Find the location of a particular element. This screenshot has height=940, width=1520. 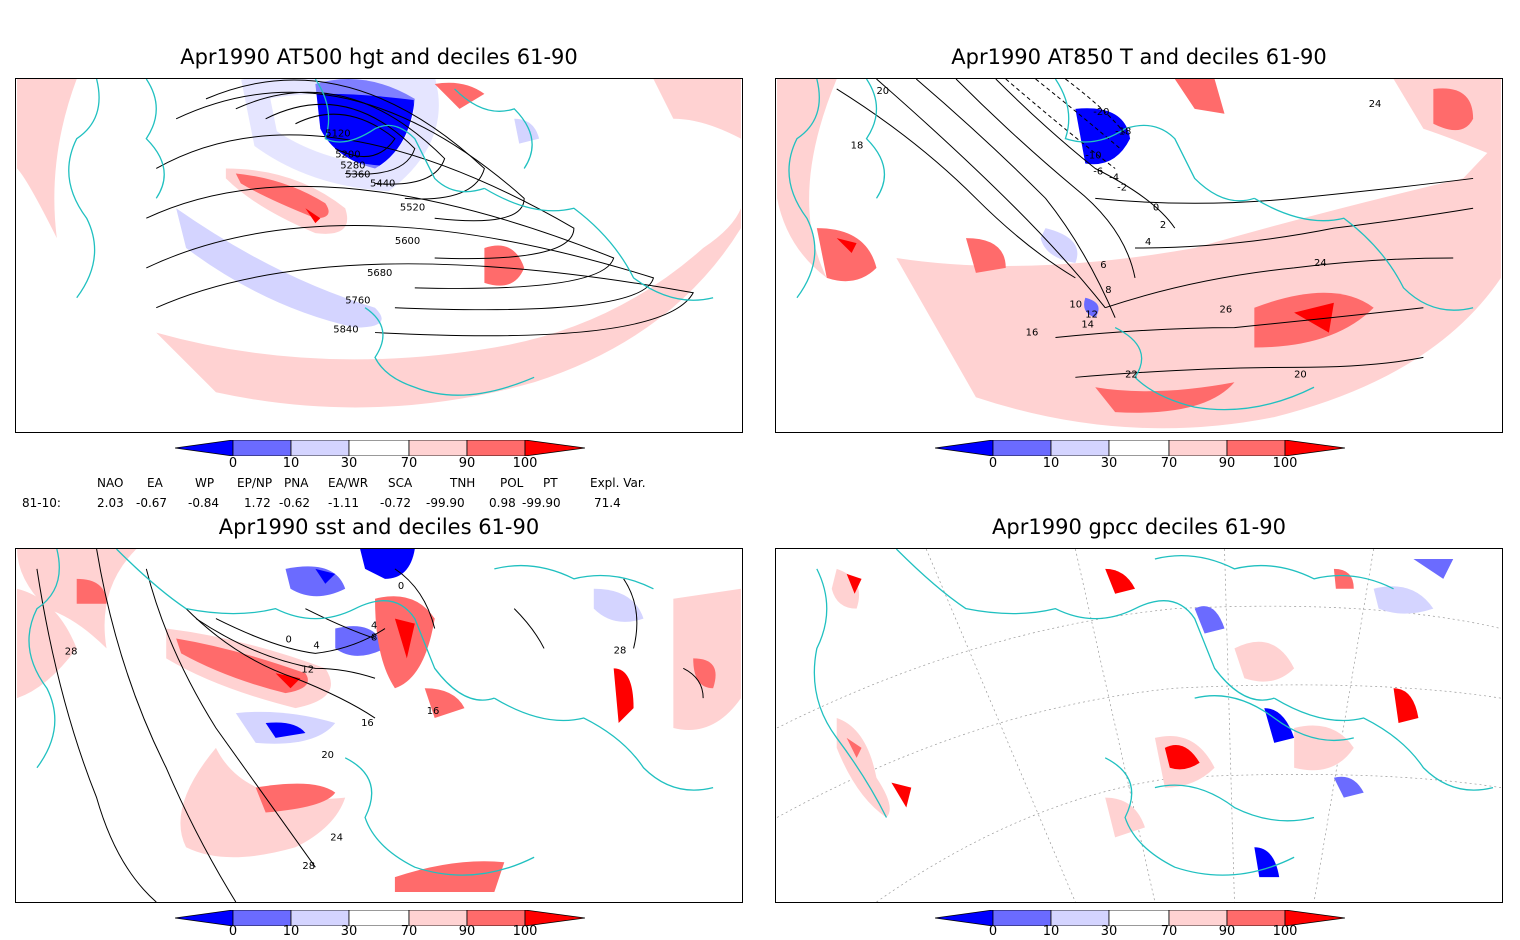

index-value: 71.4 is located at coordinates (607, 503).